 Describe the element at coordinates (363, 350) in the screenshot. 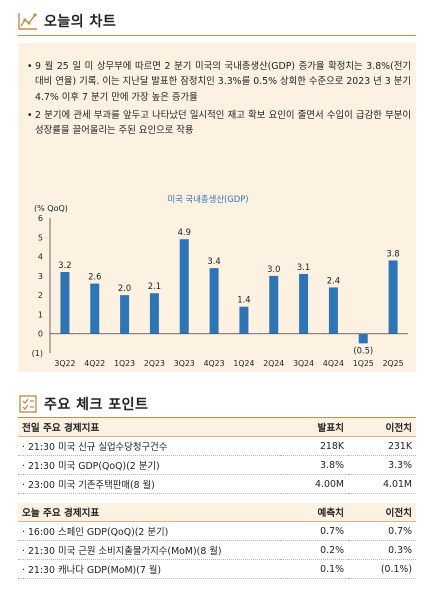

I see `data-label: (0.5)` at that location.